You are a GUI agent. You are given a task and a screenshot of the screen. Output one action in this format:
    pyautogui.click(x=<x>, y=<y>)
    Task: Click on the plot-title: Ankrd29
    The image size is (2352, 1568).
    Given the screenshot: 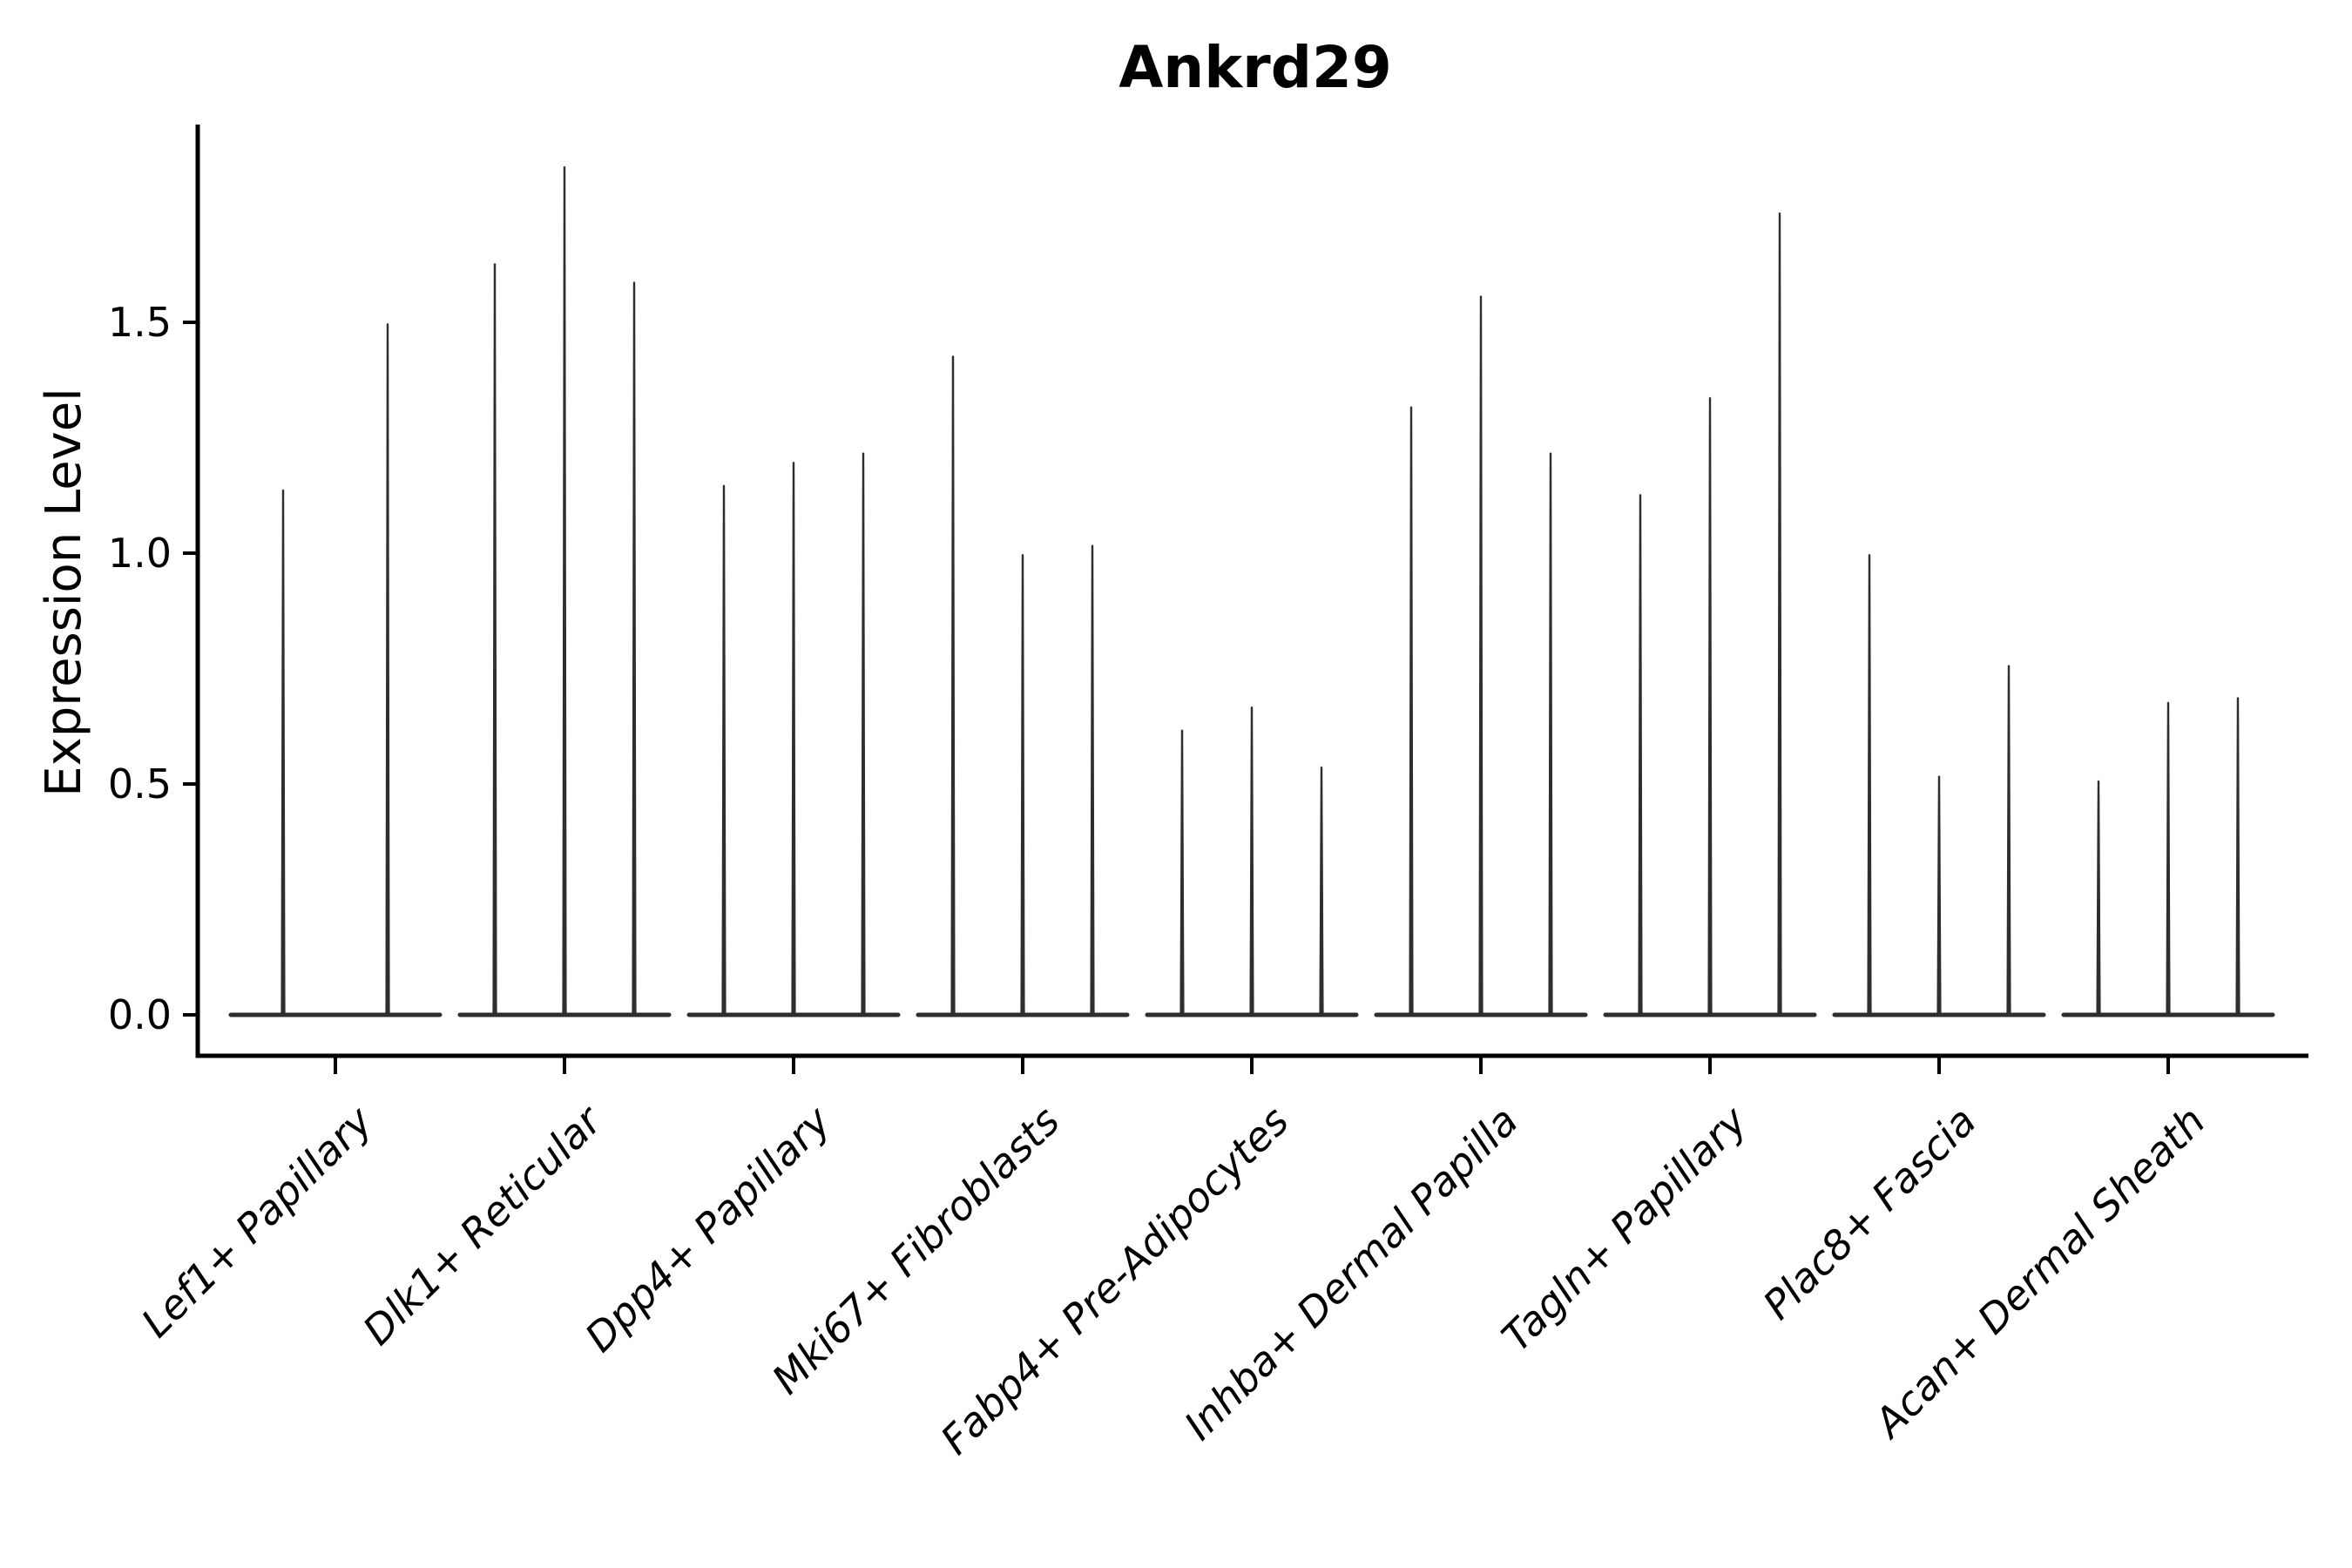 What is the action you would take?
    pyautogui.click(x=1255, y=67)
    